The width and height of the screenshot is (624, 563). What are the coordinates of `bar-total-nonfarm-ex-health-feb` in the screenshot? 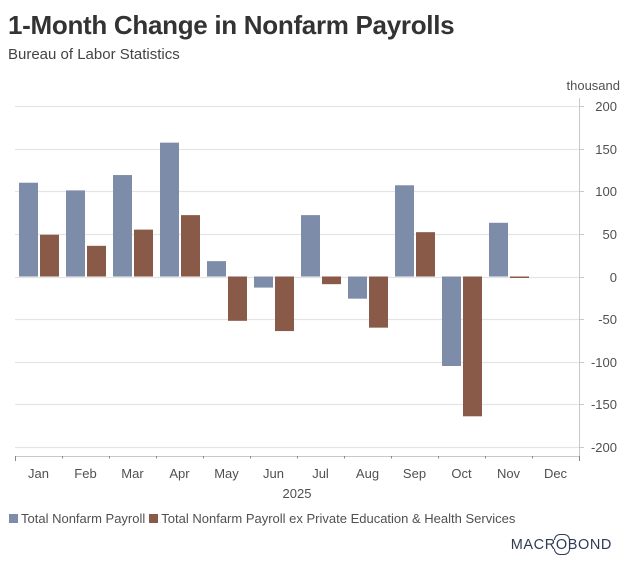 It's located at (96, 261).